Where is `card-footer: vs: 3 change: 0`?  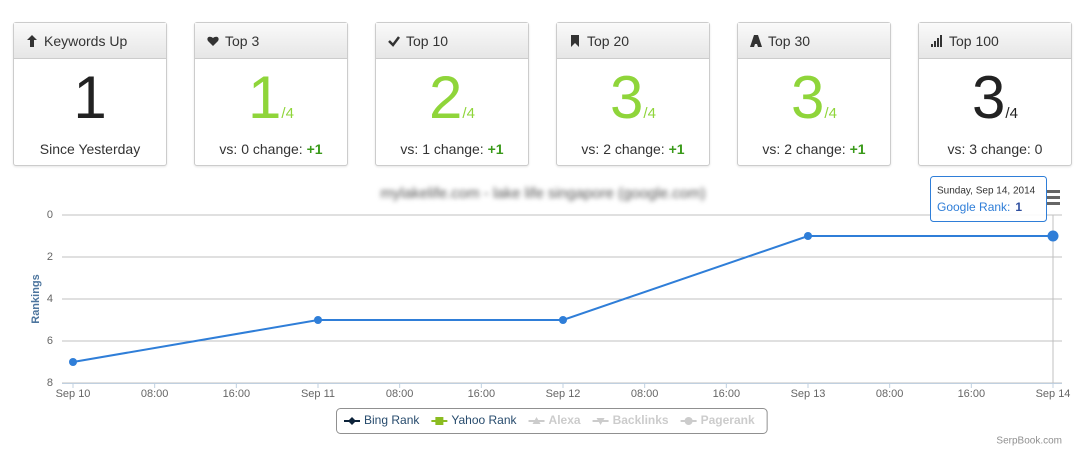 card-footer: vs: 3 change: 0 is located at coordinates (995, 149).